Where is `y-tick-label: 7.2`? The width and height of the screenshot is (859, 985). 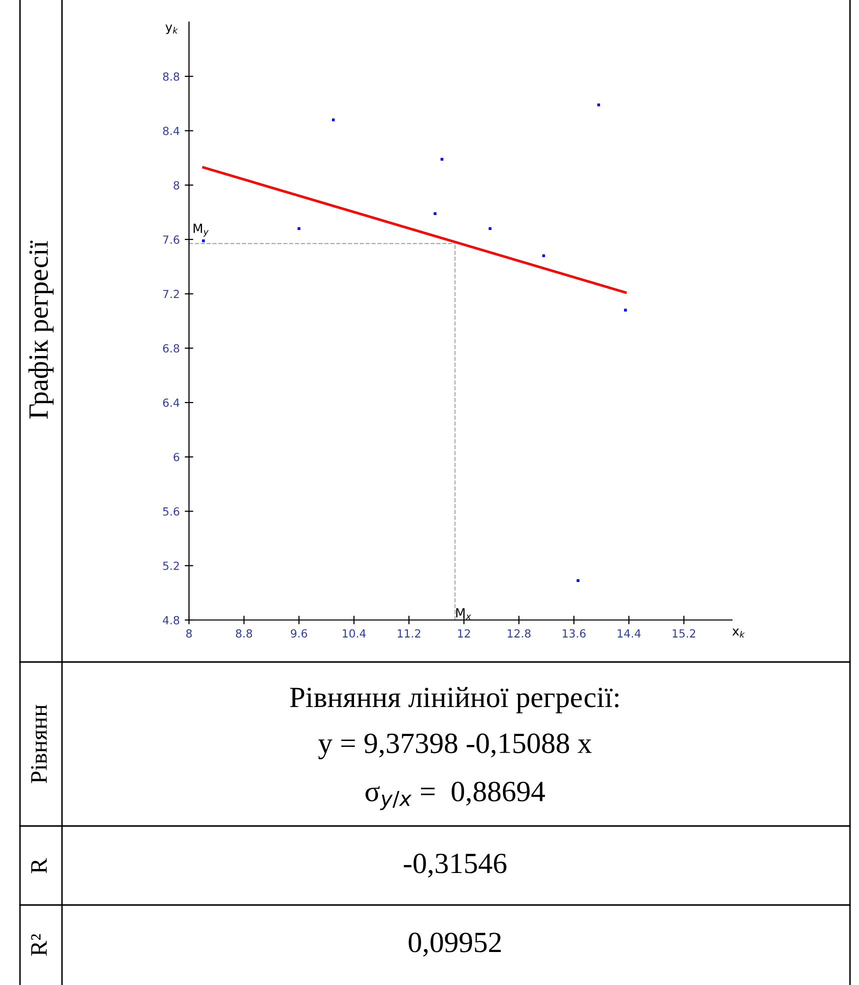
y-tick-label: 7.2 is located at coordinates (171, 294).